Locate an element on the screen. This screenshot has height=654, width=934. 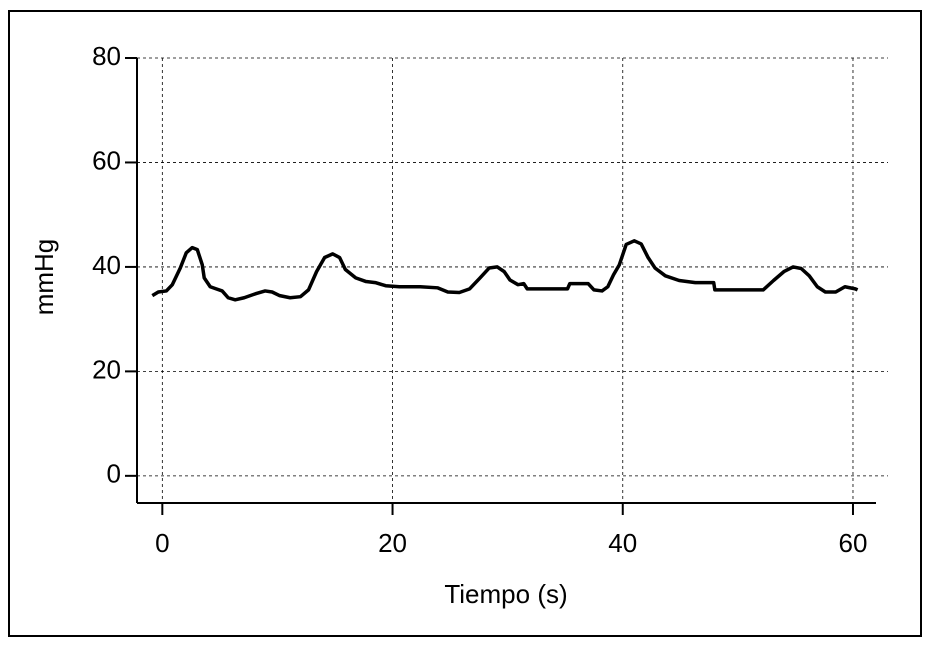
y-tick-label: 0 is located at coordinates (114, 474).